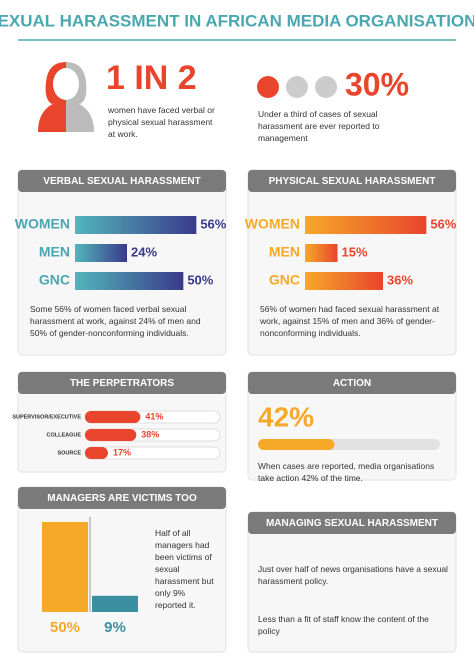 The image size is (474, 669). I want to click on stat-big: 30%, so click(377, 84).